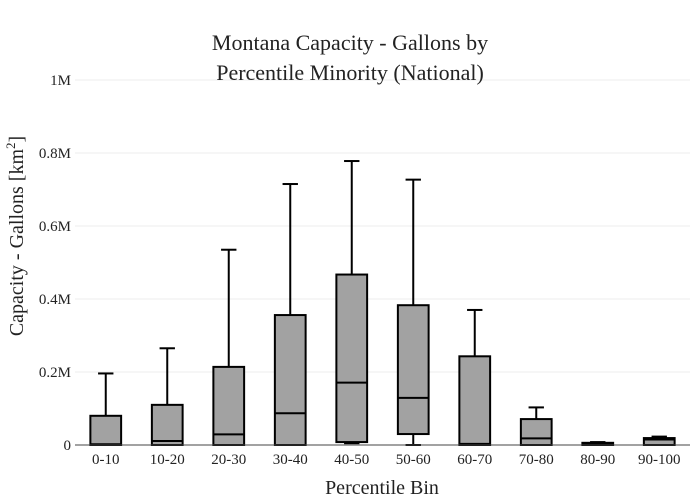 The height and width of the screenshot is (500, 700). Describe the element at coordinates (382, 488) in the screenshot. I see `x-axis-title: Percentile Bin` at that location.